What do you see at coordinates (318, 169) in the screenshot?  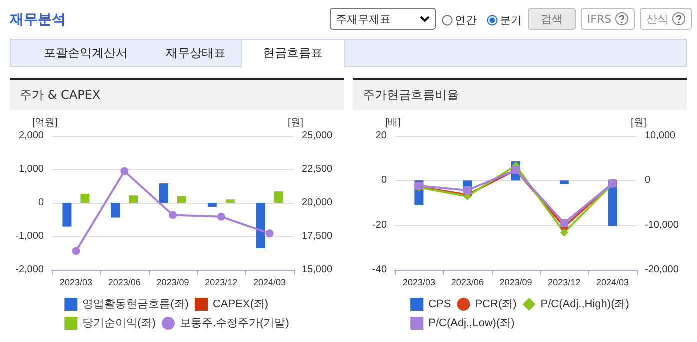 I see `y2-tick-label: 22,500` at bounding box center [318, 169].